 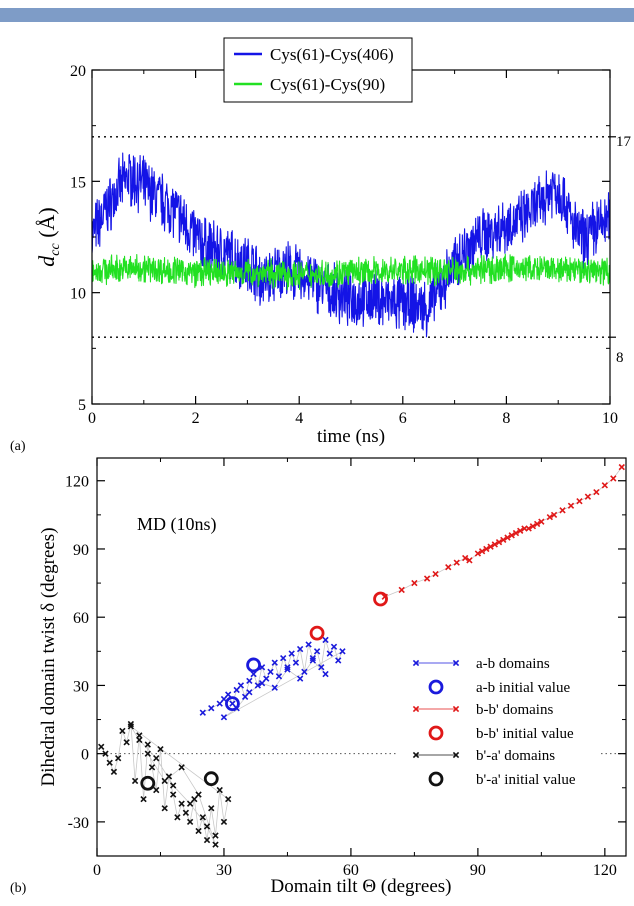 I want to click on y-tick-label-b: 90, so click(x=81, y=550).